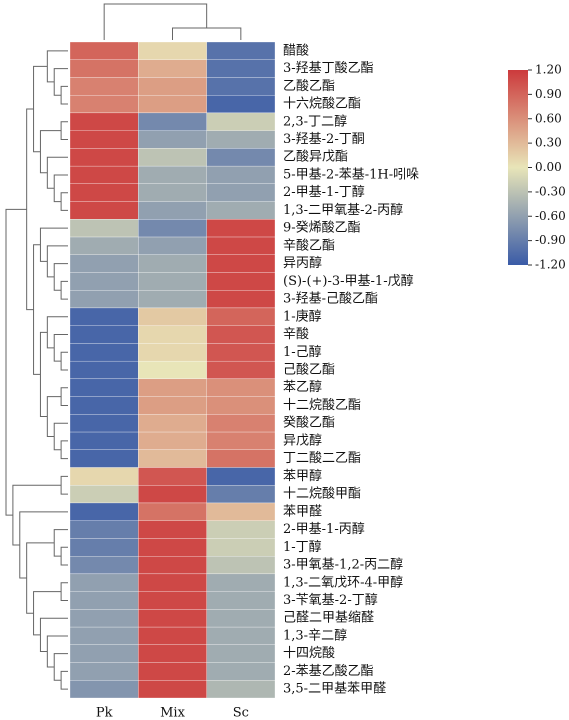 Image resolution: width=569 pixels, height=720 pixels. What do you see at coordinates (351, 174) in the screenshot?
I see `row-label: 5-甲基-2-苯基-1H-吲哚` at bounding box center [351, 174].